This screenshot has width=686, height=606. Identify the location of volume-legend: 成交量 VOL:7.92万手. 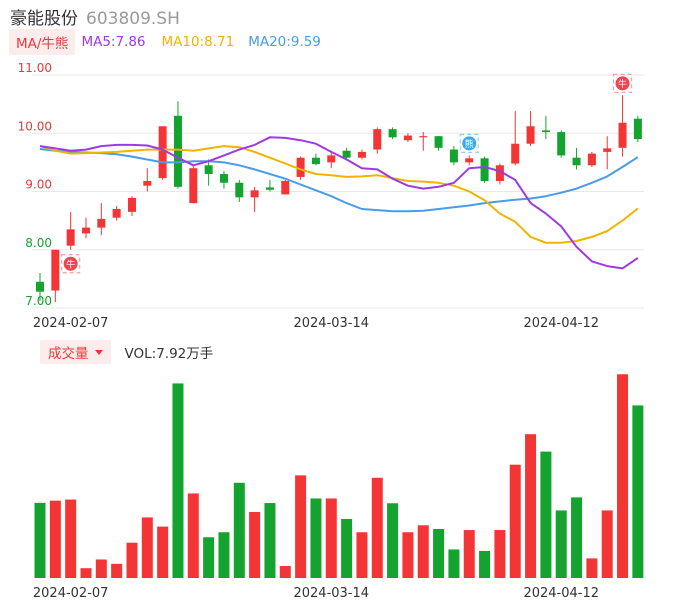
(127, 352).